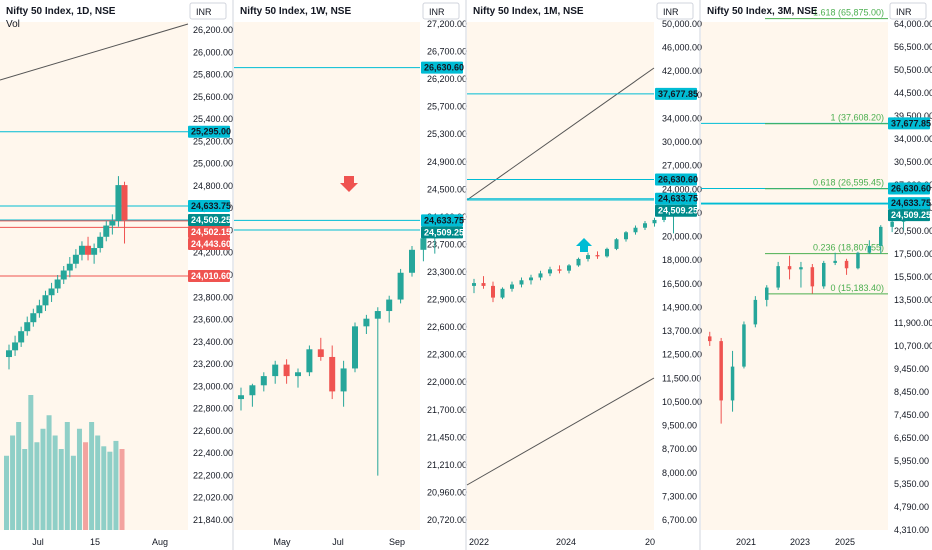 This screenshot has width=932, height=550. Describe the element at coordinates (447, 272) in the screenshot. I see `y-tick-label: 23,300.00` at that location.